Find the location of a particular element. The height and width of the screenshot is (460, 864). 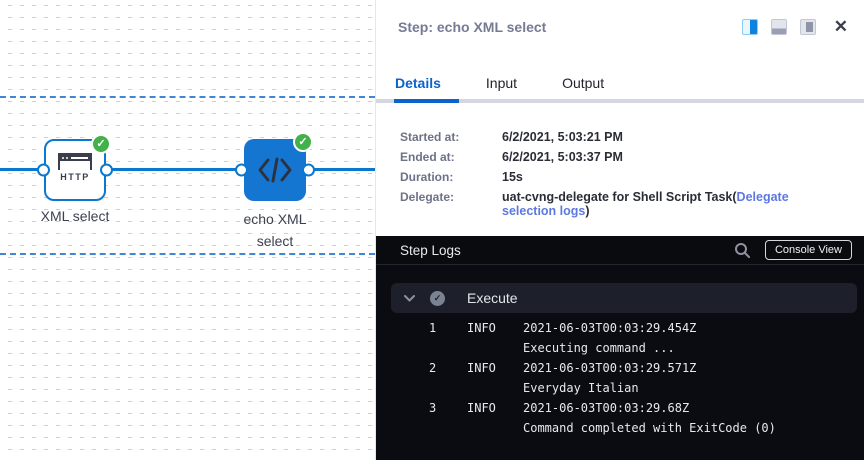

log-row: Command completed with ExitCode (0) is located at coordinates (620, 428).